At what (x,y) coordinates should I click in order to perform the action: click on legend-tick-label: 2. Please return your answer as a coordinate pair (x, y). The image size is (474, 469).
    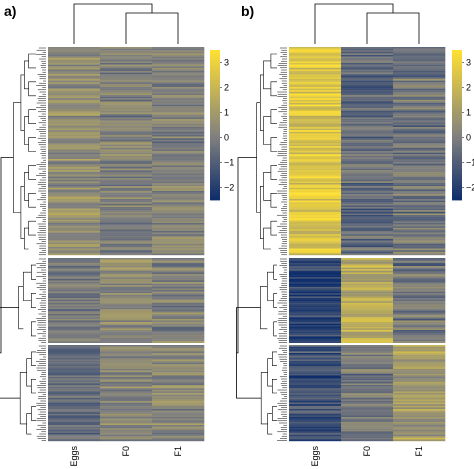
    Looking at the image, I should click on (468, 88).